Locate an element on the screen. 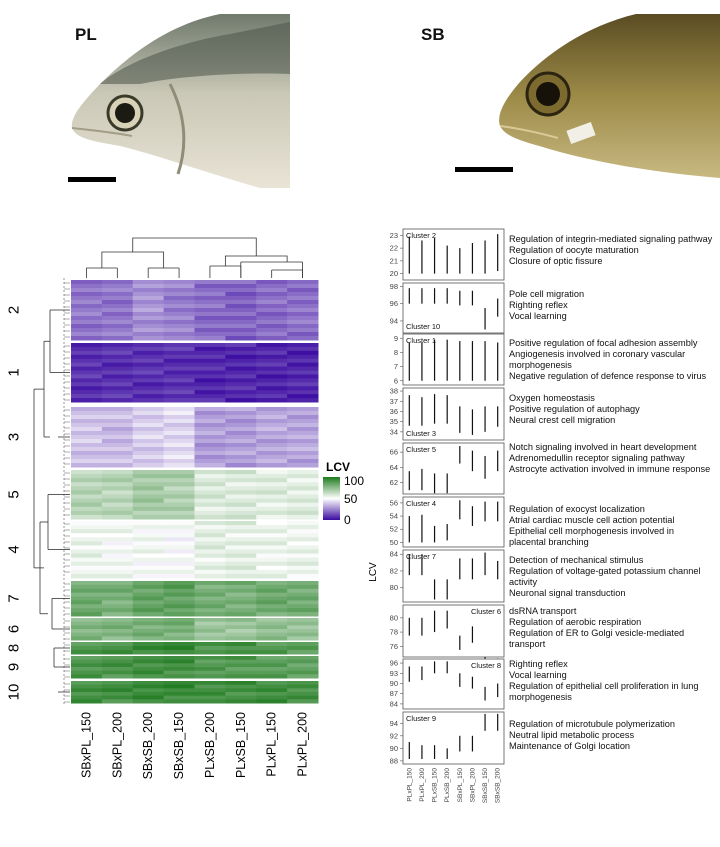  panel-xtick-label: PLxSB_150 is located at coordinates (435, 785).